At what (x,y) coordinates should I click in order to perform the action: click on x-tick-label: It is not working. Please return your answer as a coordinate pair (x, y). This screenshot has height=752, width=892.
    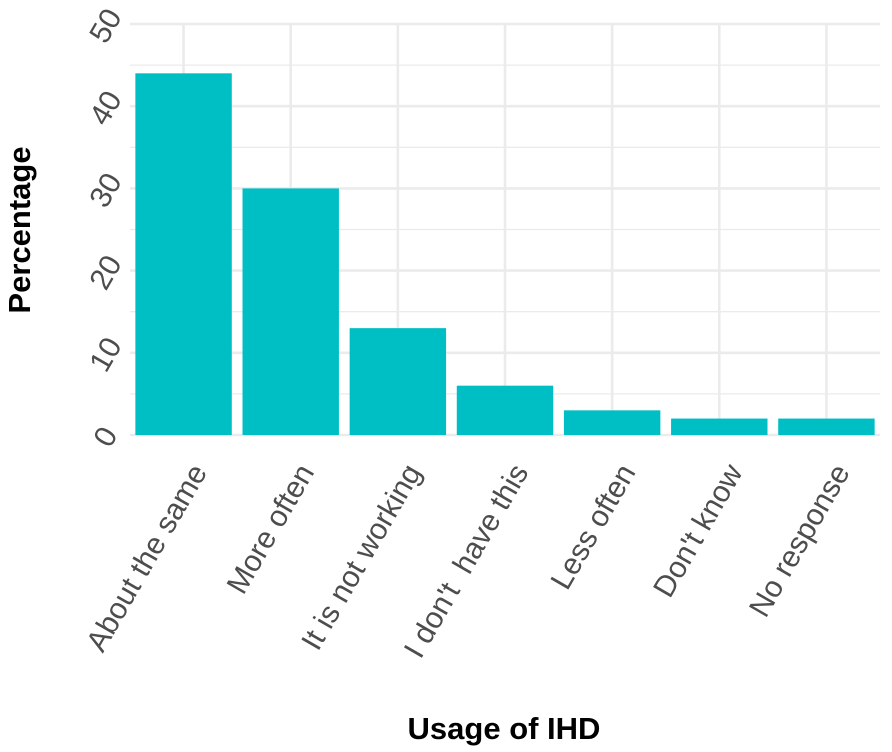
    Looking at the image, I should click on (361, 557).